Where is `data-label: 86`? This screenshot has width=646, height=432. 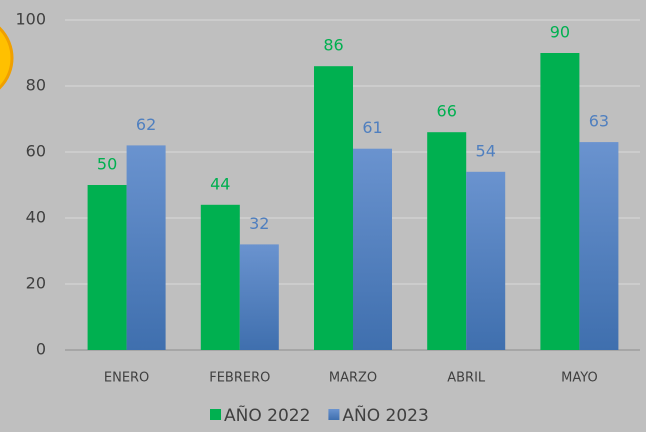
data-label: 86 is located at coordinates (333, 45).